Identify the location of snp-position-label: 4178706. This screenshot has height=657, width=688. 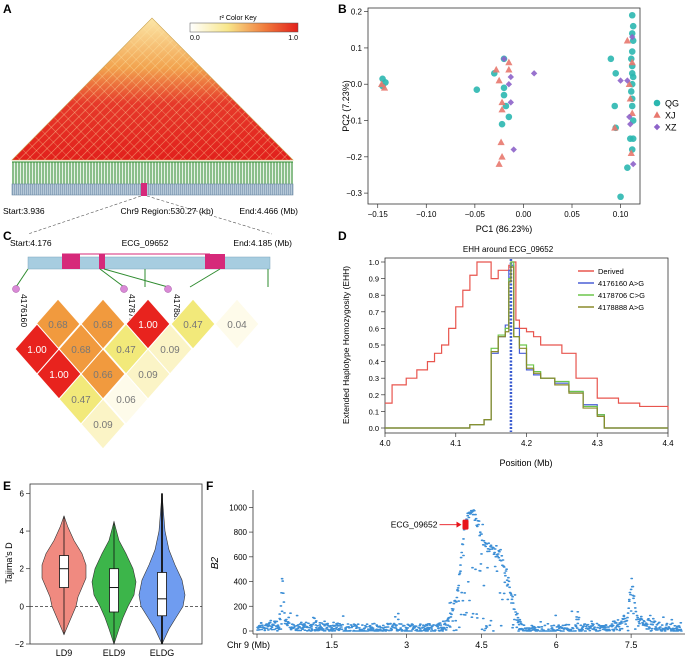
(132, 310).